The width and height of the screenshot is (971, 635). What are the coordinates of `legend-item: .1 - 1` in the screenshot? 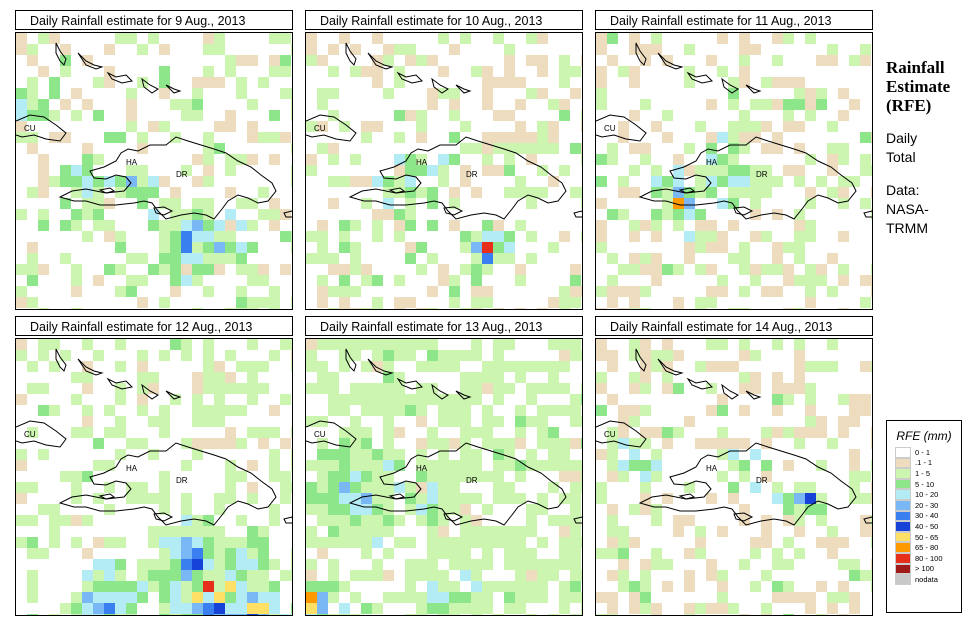 It's located at (928, 463).